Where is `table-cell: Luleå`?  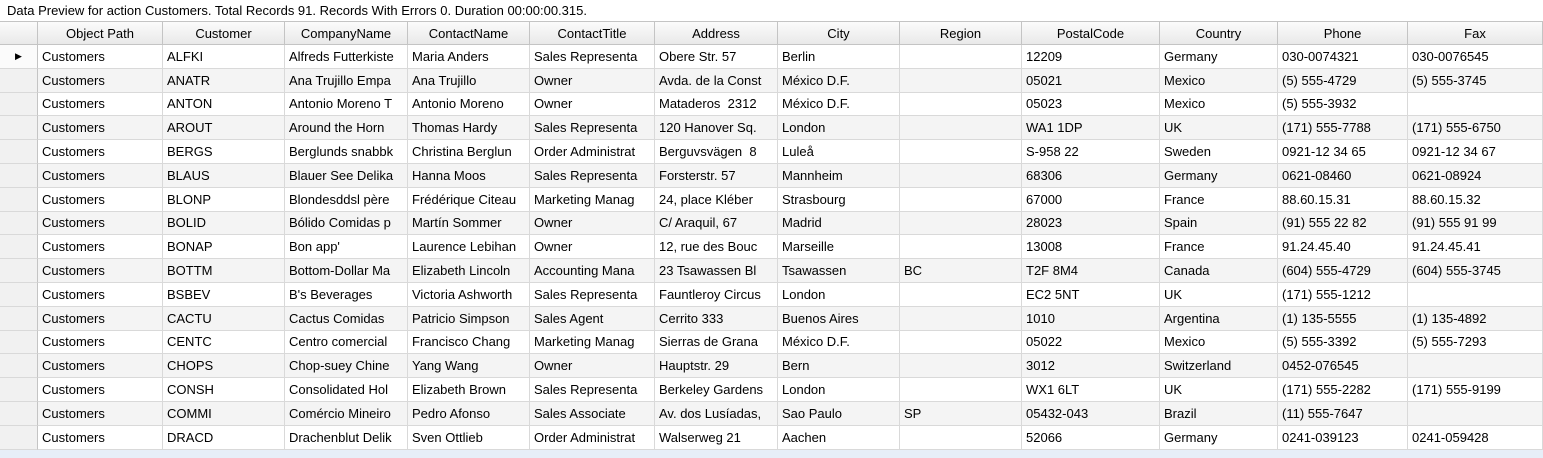
table-cell: Luleå is located at coordinates (839, 152).